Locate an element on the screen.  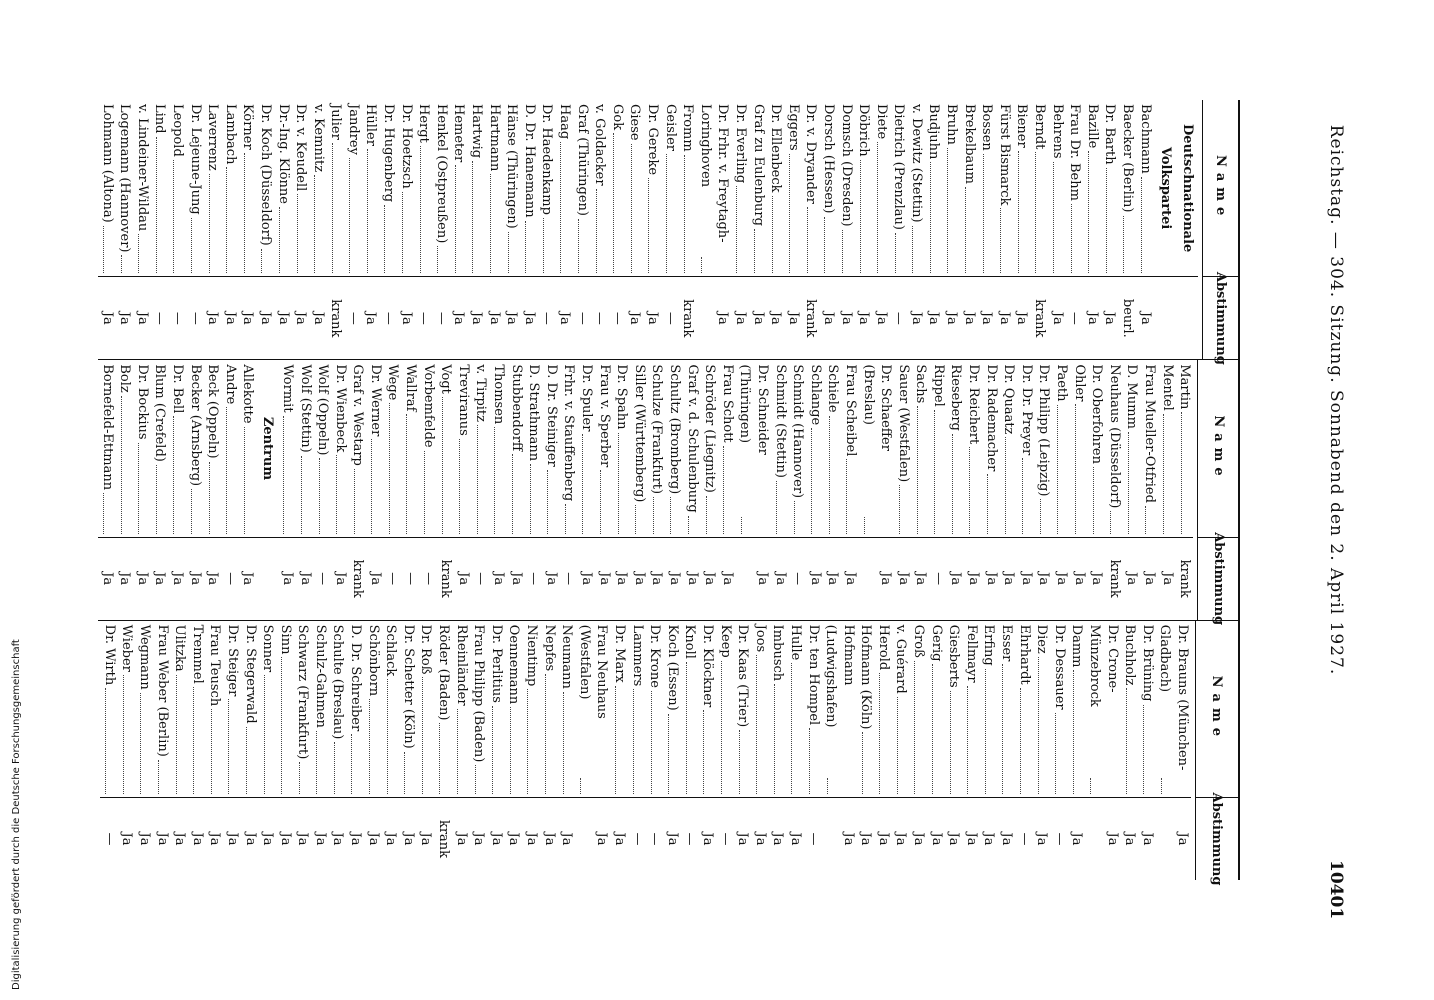
name-cell: Neuhaus (Düsseldorf) is located at coordinates (1114, 449).